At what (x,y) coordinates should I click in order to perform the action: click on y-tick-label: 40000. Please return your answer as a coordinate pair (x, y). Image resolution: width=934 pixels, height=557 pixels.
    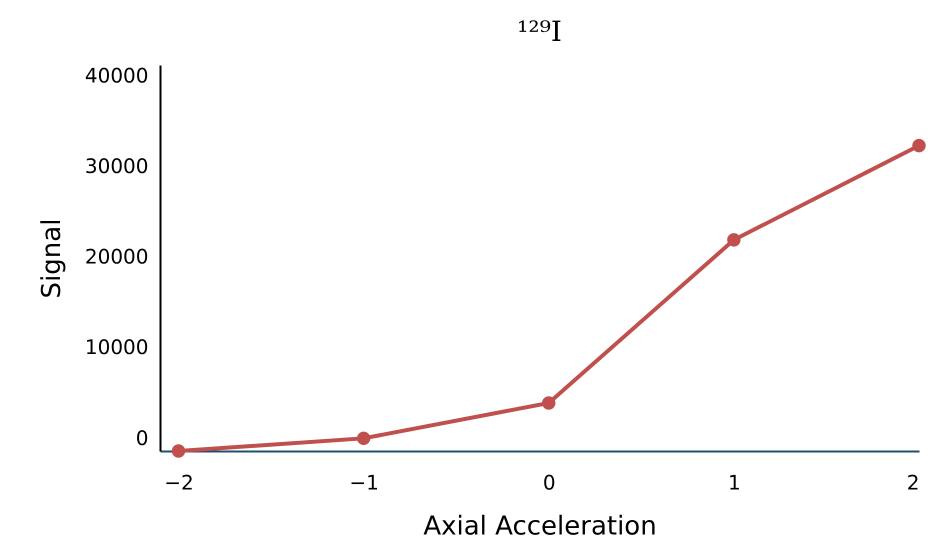
    Looking at the image, I should click on (116, 75).